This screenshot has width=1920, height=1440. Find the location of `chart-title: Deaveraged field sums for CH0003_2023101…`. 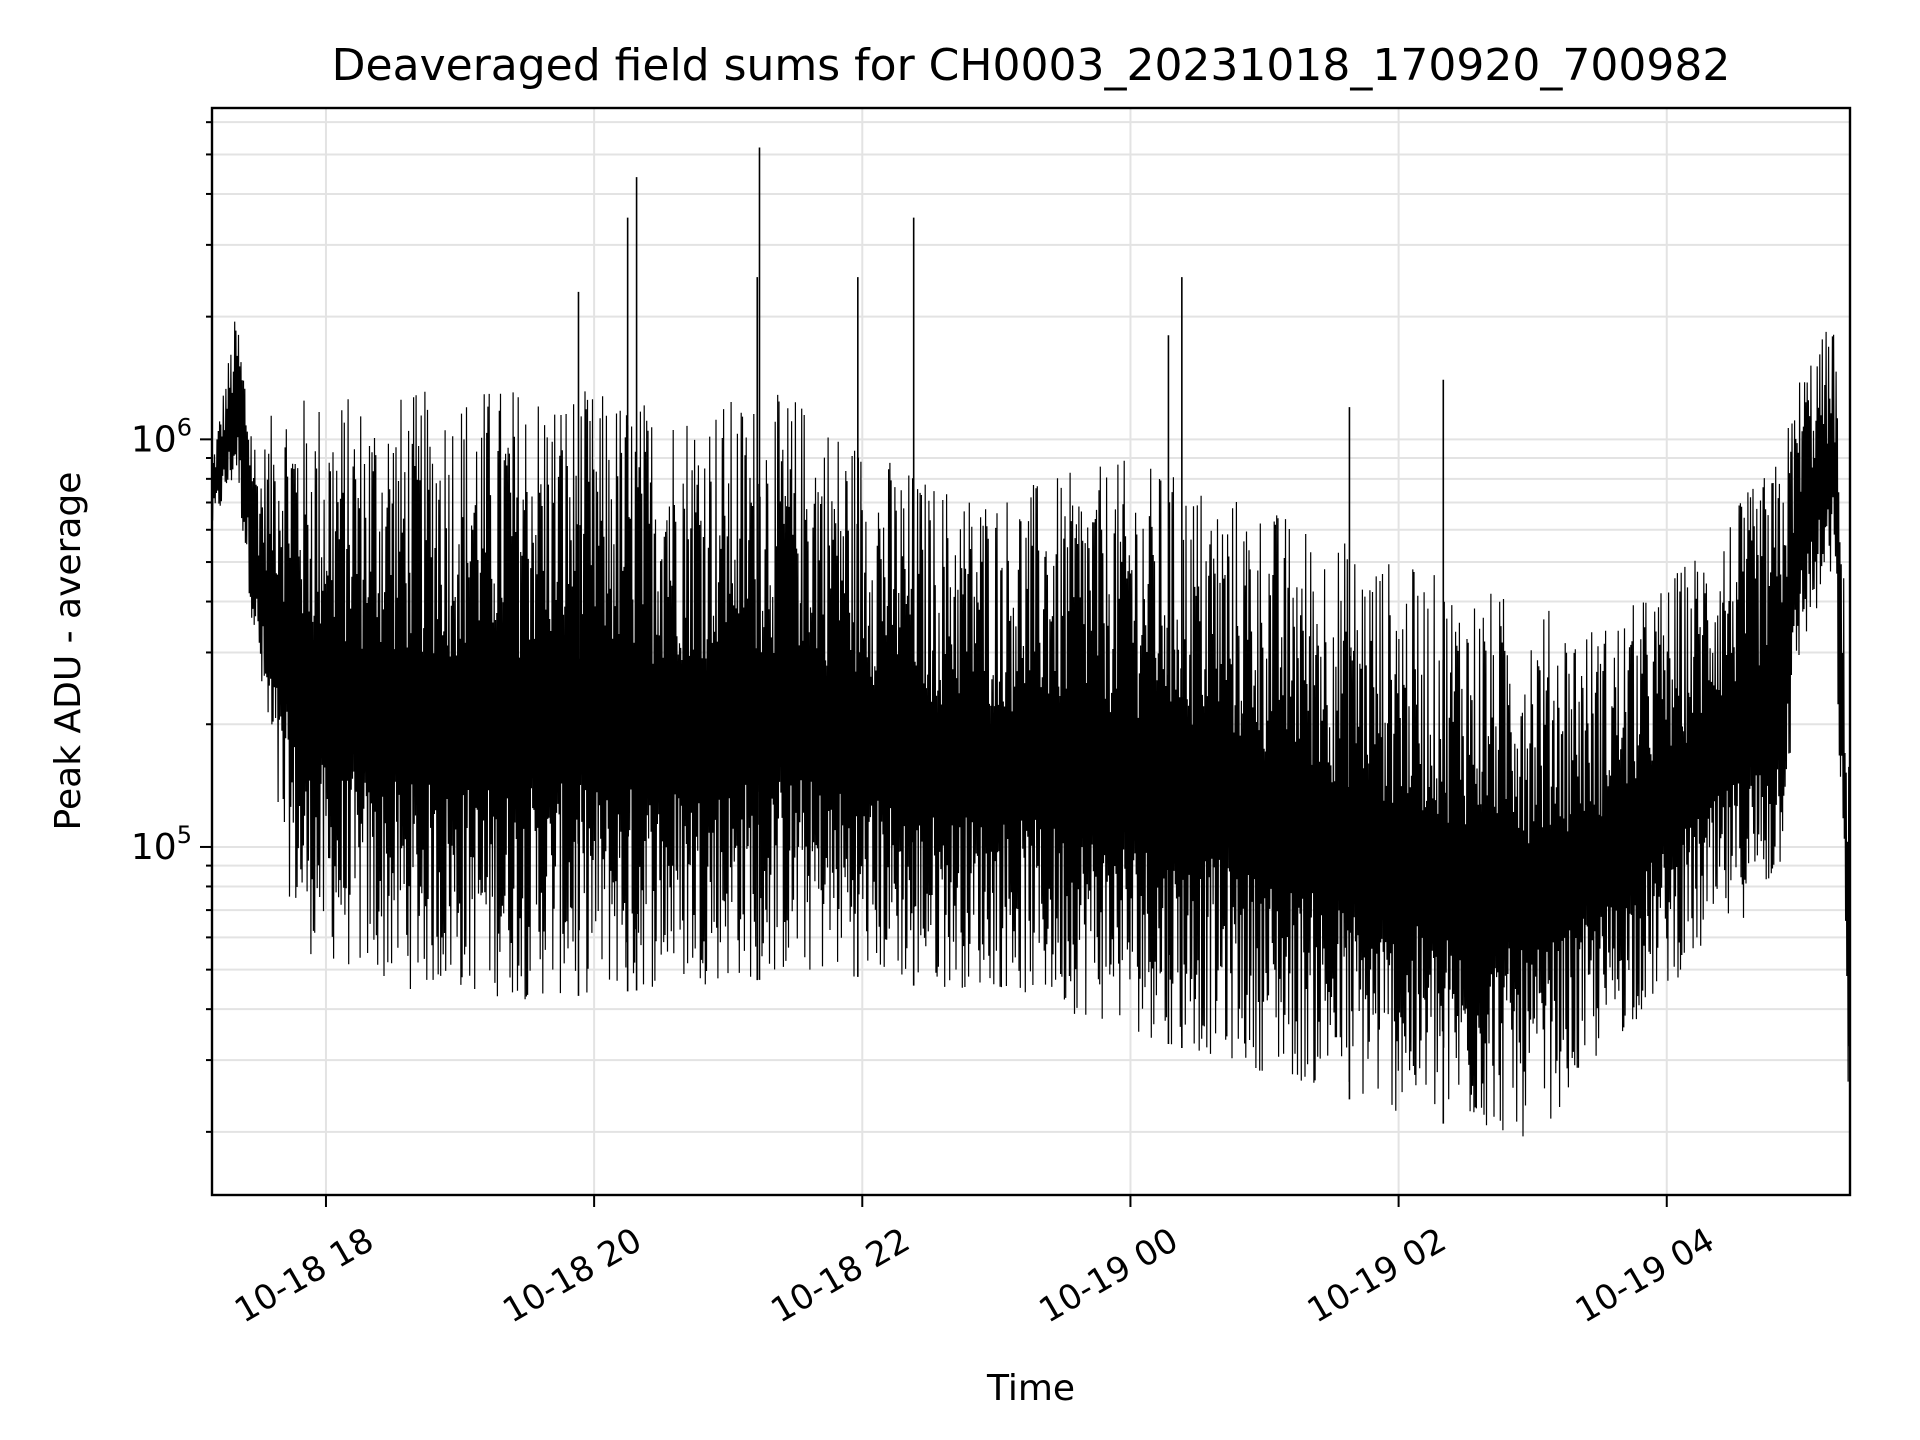

chart-title: Deaveraged field sums for CH0003_2023101… is located at coordinates (1031, 65).